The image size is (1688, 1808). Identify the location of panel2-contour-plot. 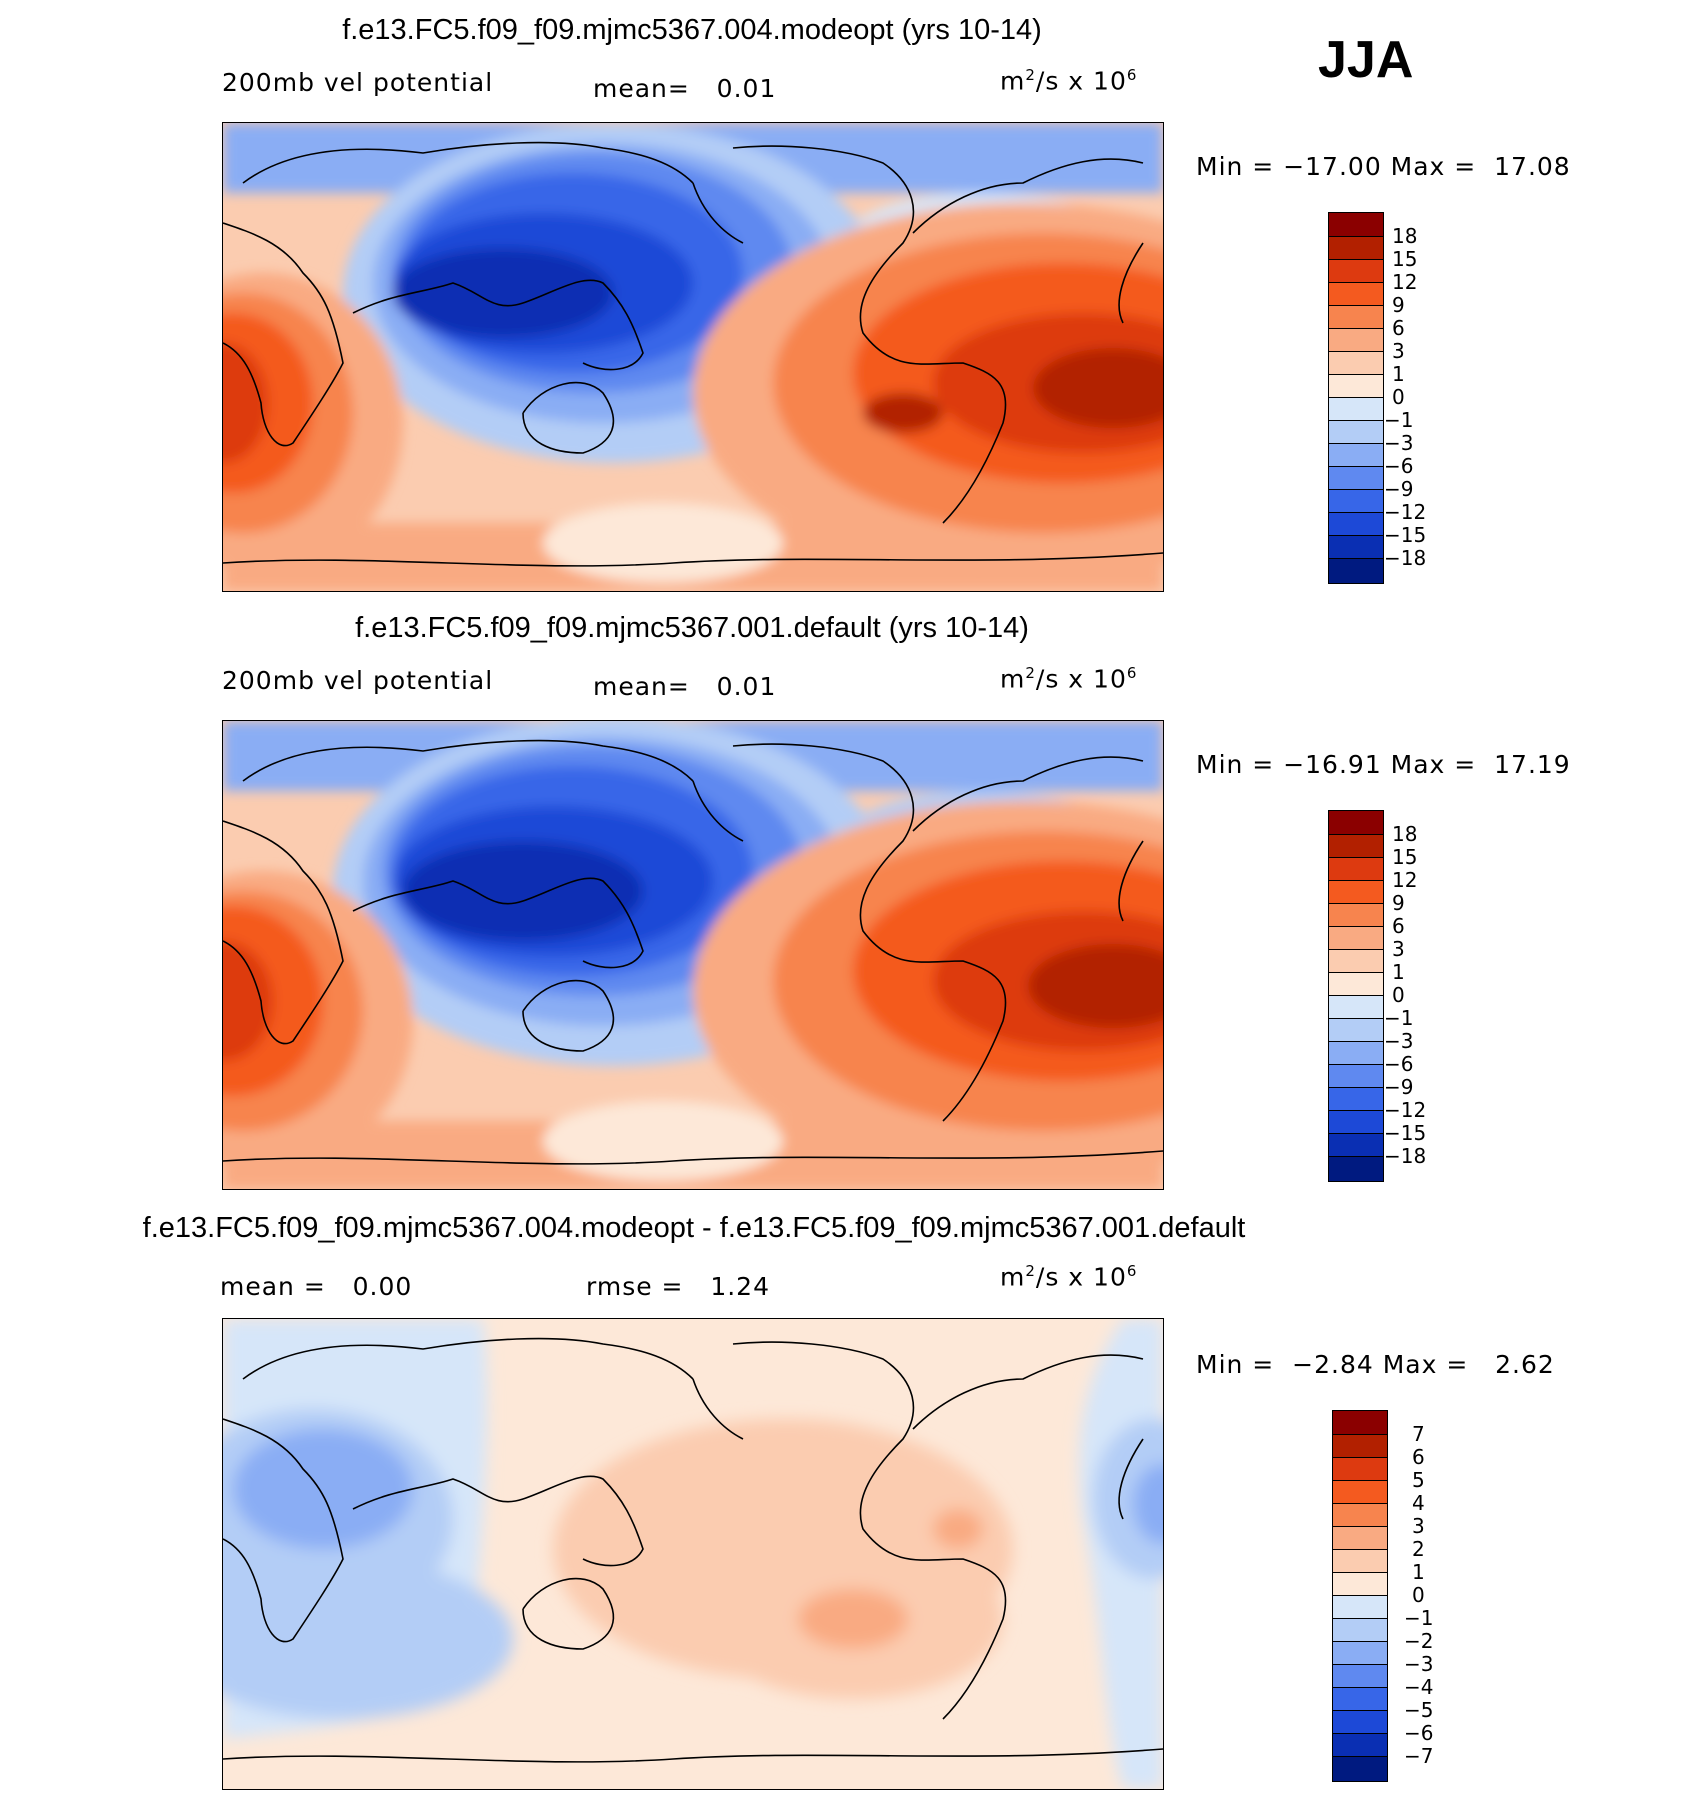
(693, 955).